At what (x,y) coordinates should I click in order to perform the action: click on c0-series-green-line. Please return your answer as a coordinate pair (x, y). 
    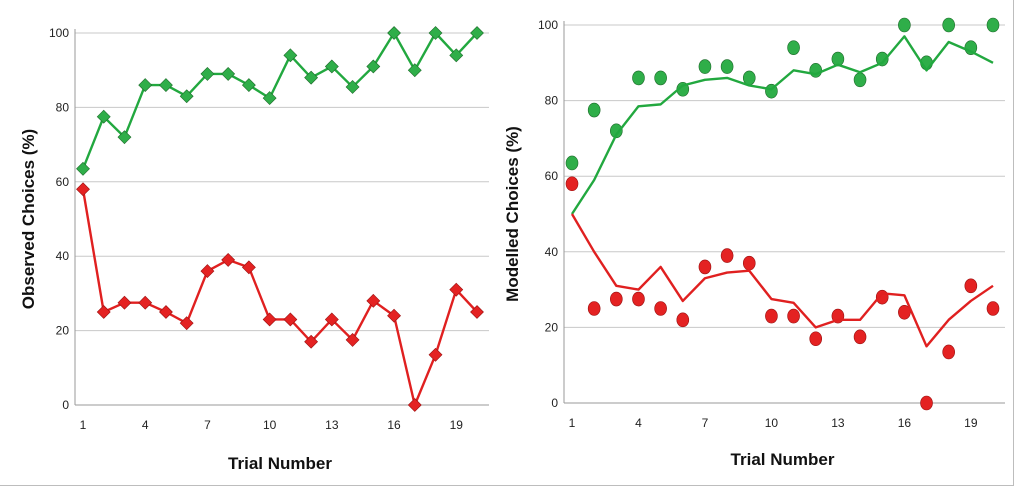
    Looking at the image, I should click on (279, 100).